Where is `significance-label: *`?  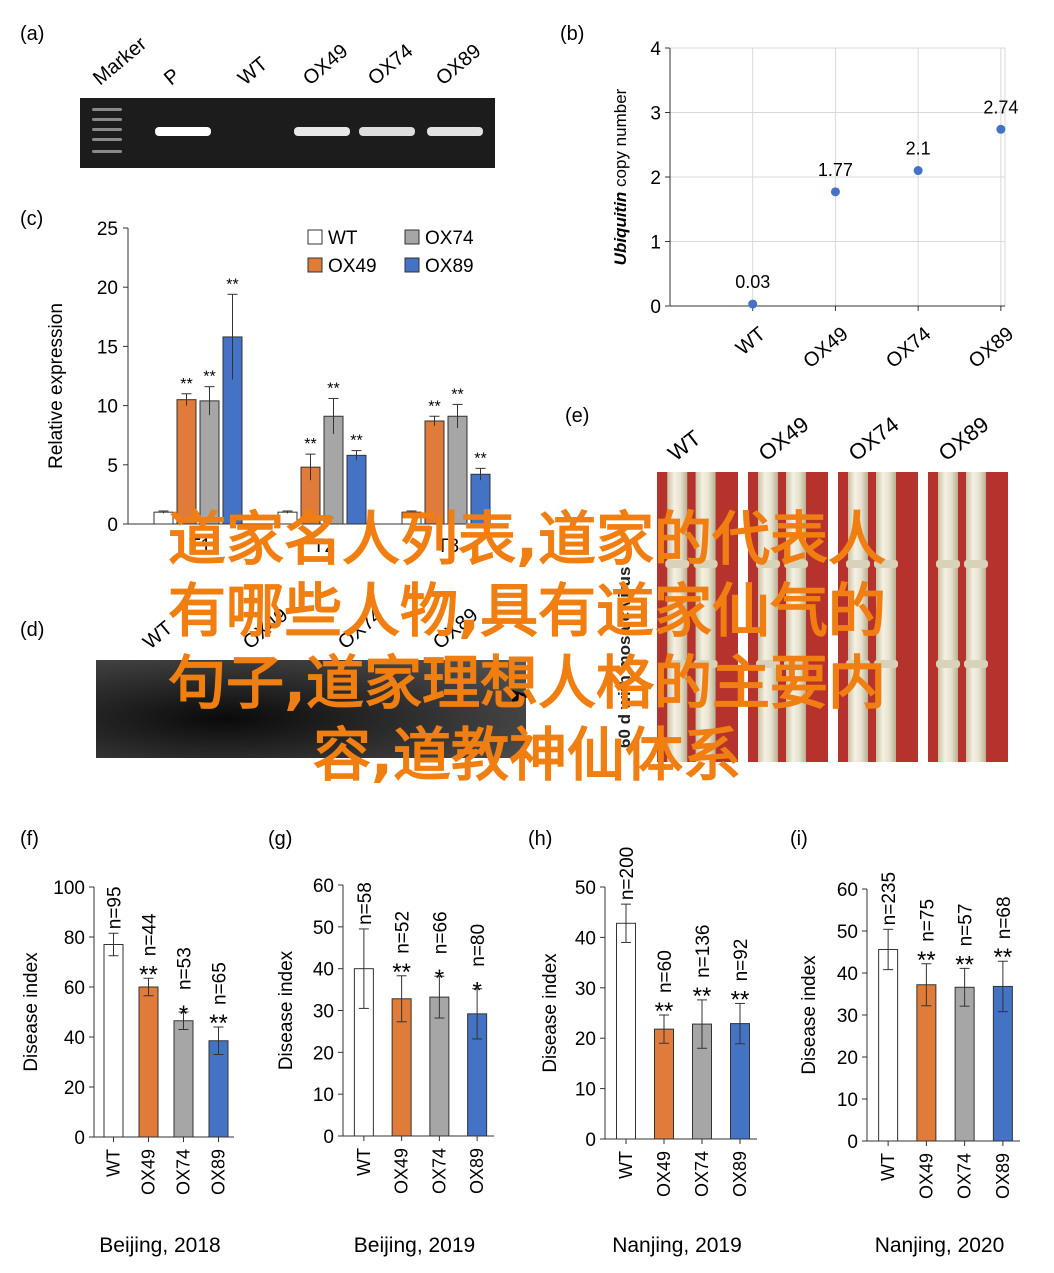
significance-label: * is located at coordinates (439, 978).